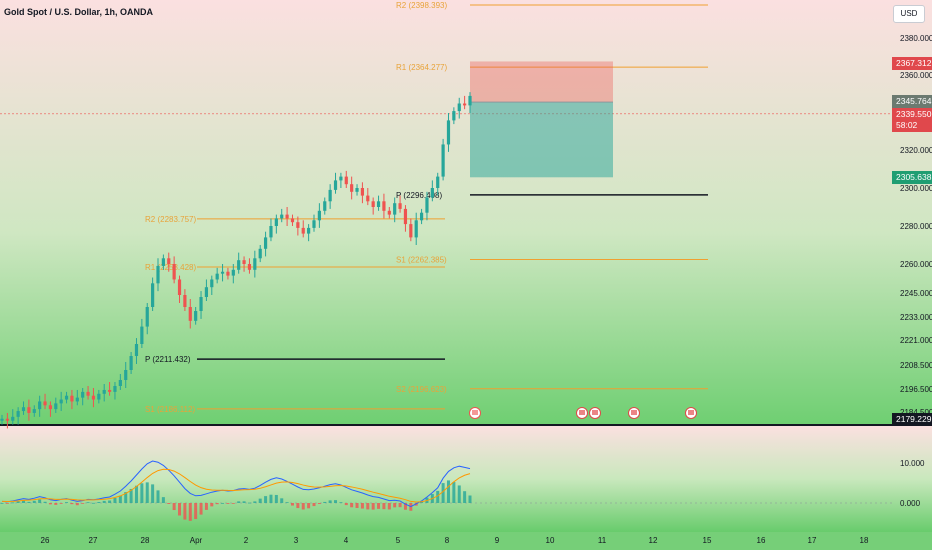 The width and height of the screenshot is (932, 550). I want to click on economic-events, so click(583, 413).